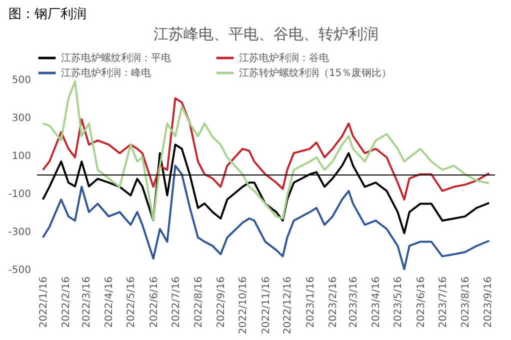 This screenshot has width=511, height=340. Describe the element at coordinates (354, 302) in the screenshot. I see `x-tick-label: 2023/3/16` at that location.